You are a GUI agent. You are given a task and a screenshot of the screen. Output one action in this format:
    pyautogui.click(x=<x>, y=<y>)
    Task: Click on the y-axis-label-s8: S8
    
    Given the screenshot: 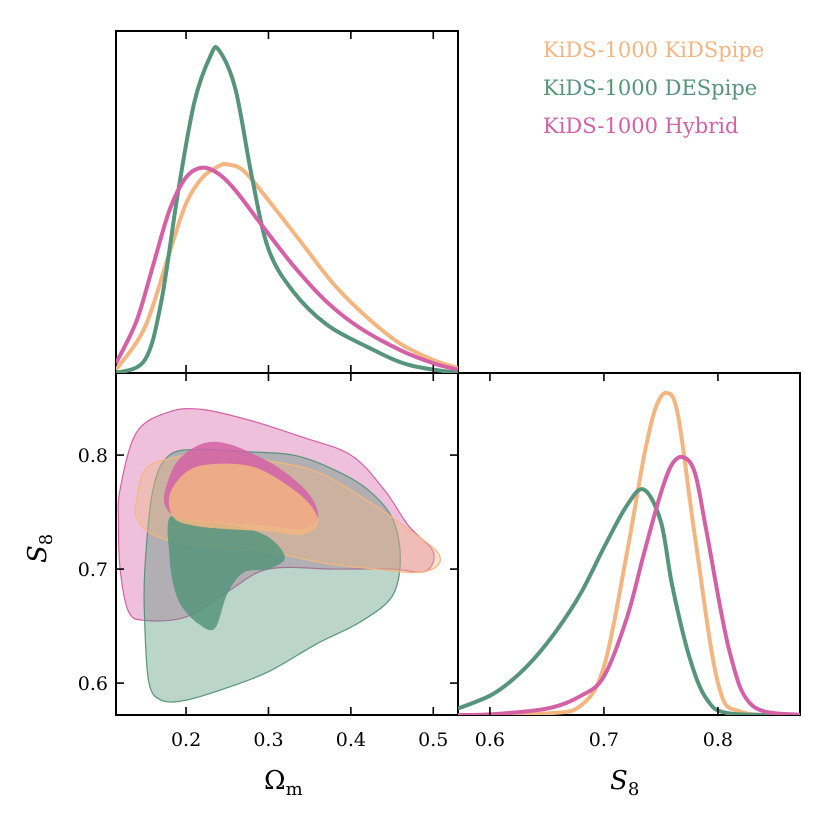 What is the action you would take?
    pyautogui.click(x=40, y=548)
    